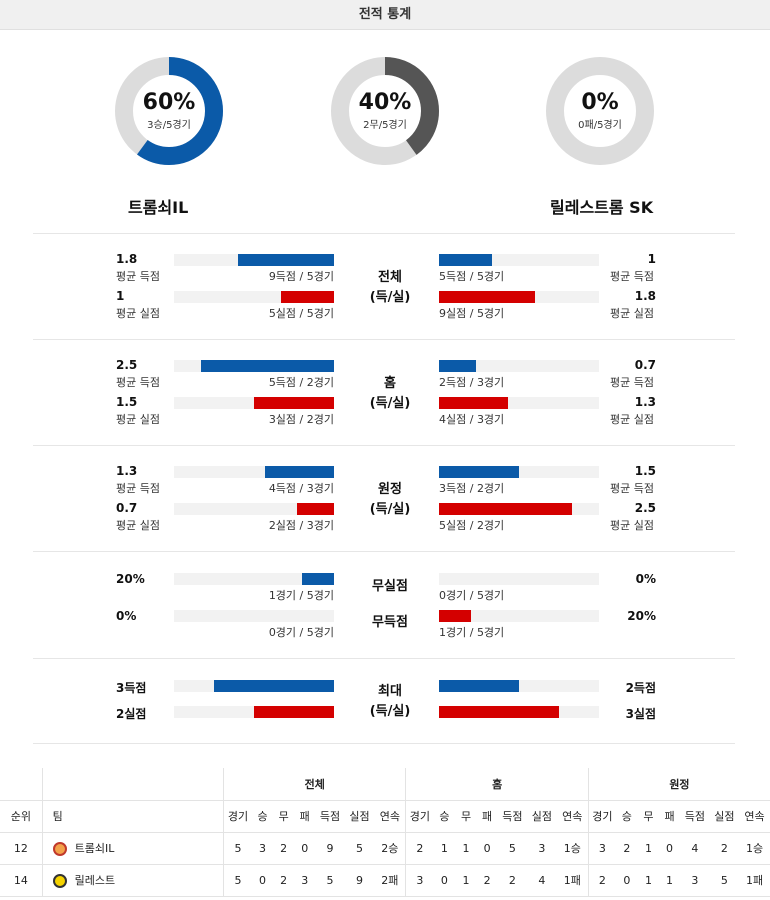 The height and width of the screenshot is (900, 770). Describe the element at coordinates (301, 276) in the screenshot. I see `home-scored-caption: 9득점 / 5경기` at that location.